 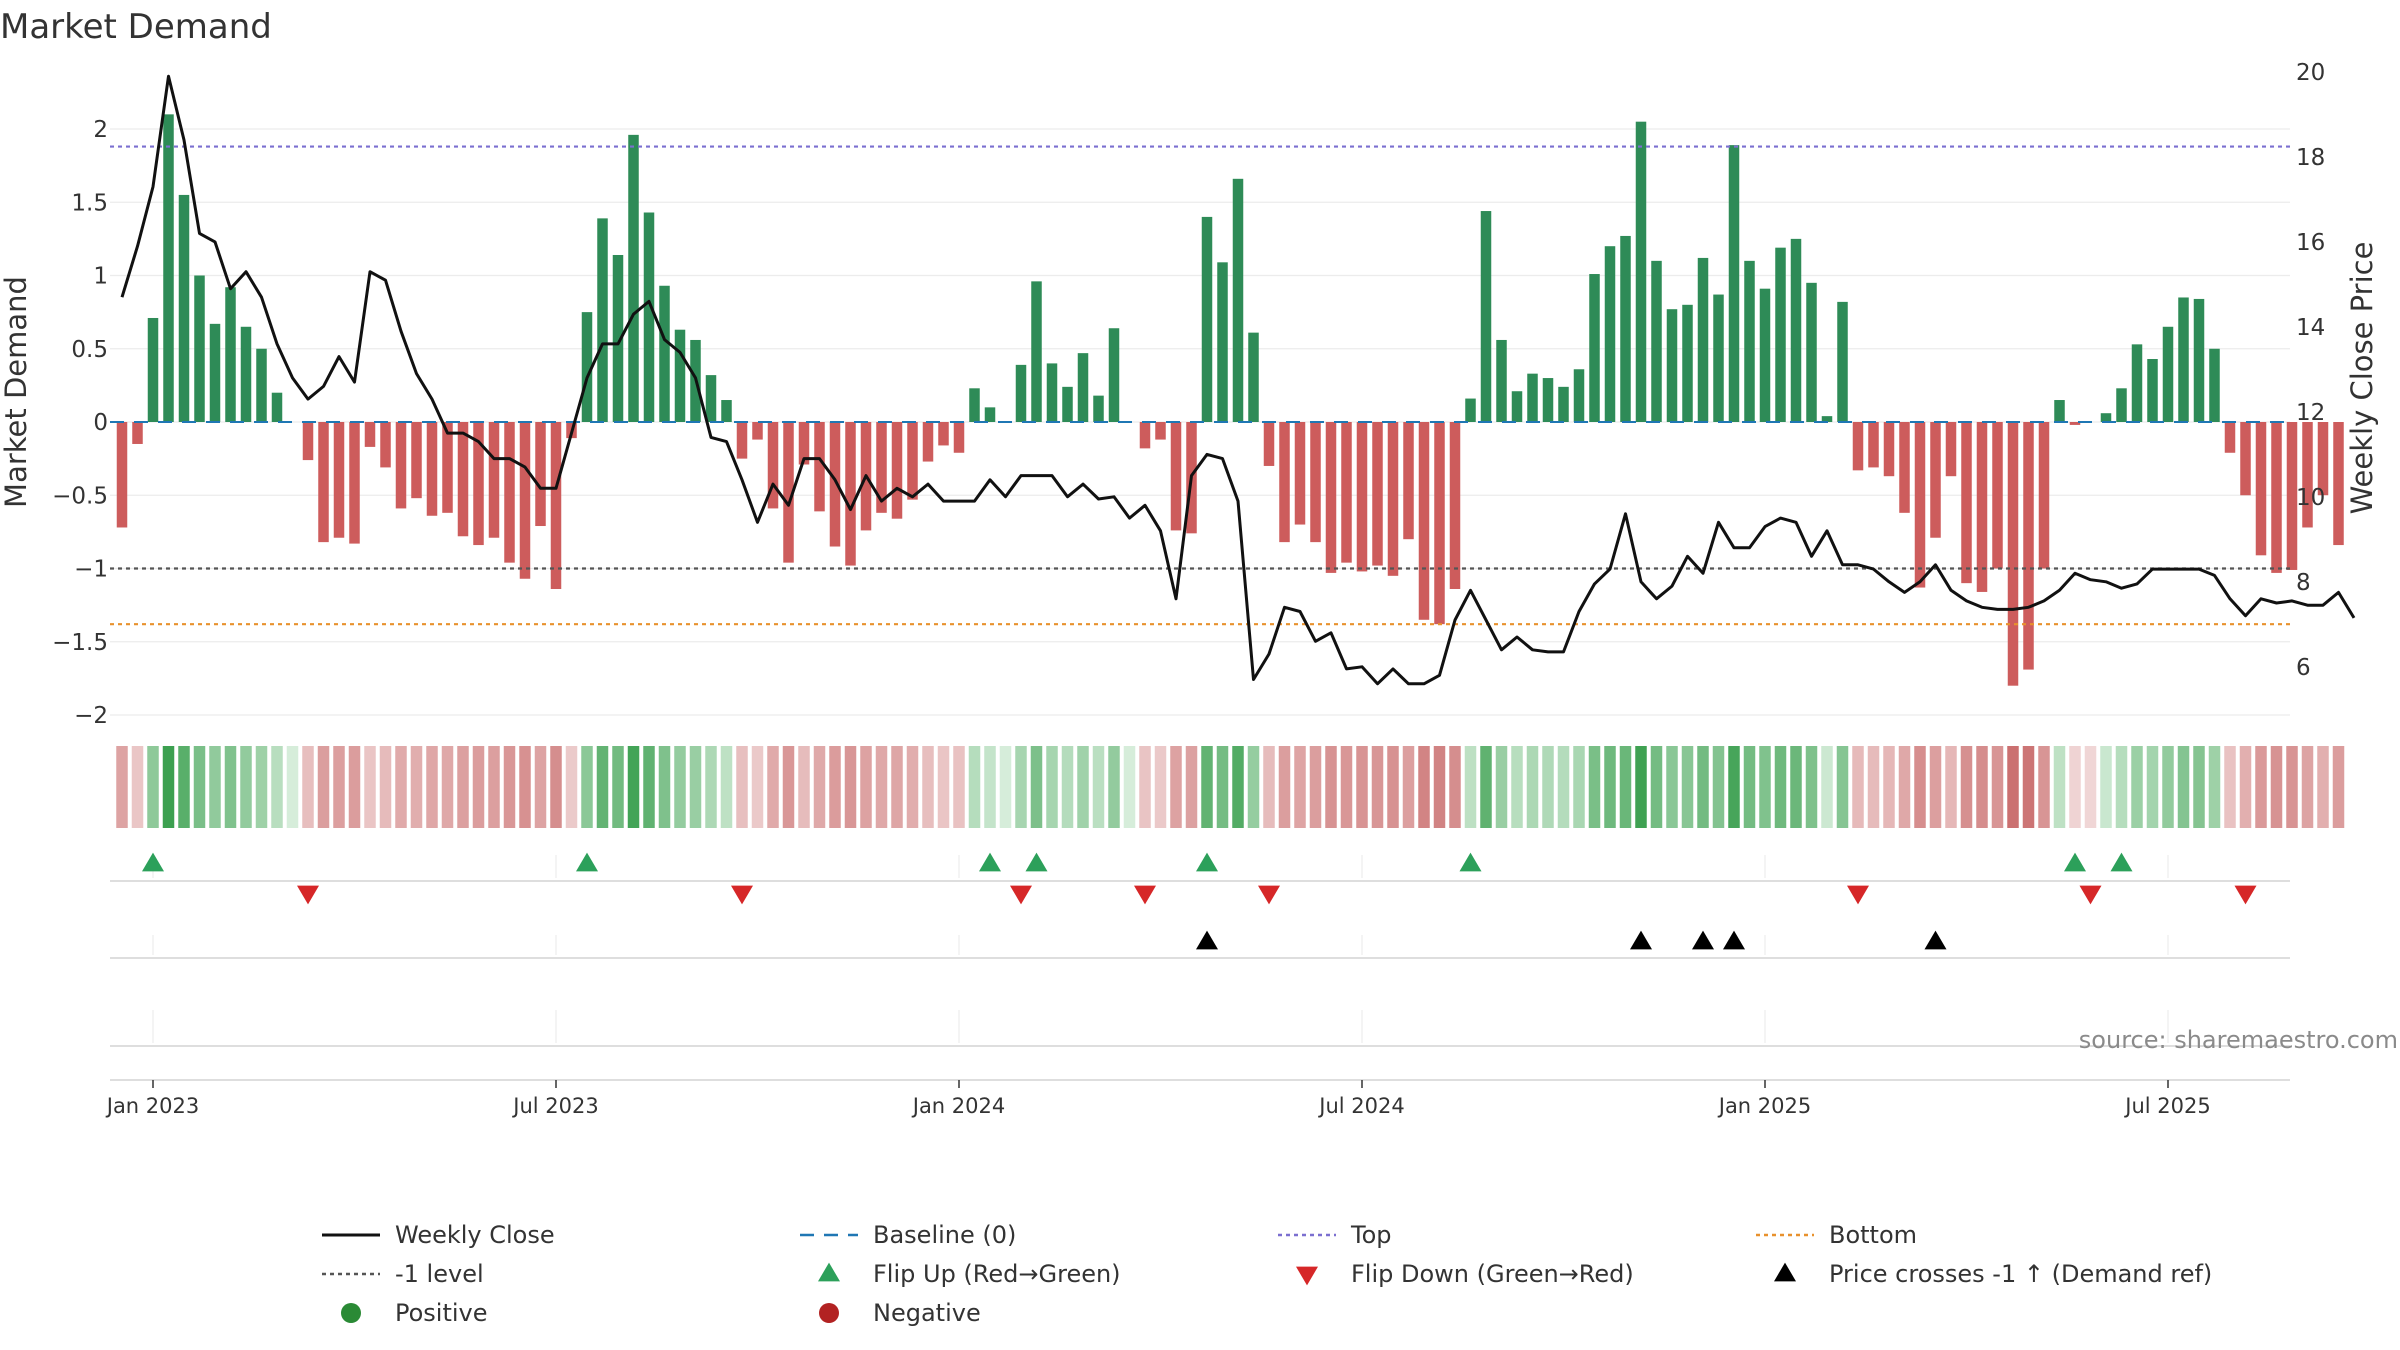 I want to click on legend-swatch-price-cross, so click(x=1785, y=1272).